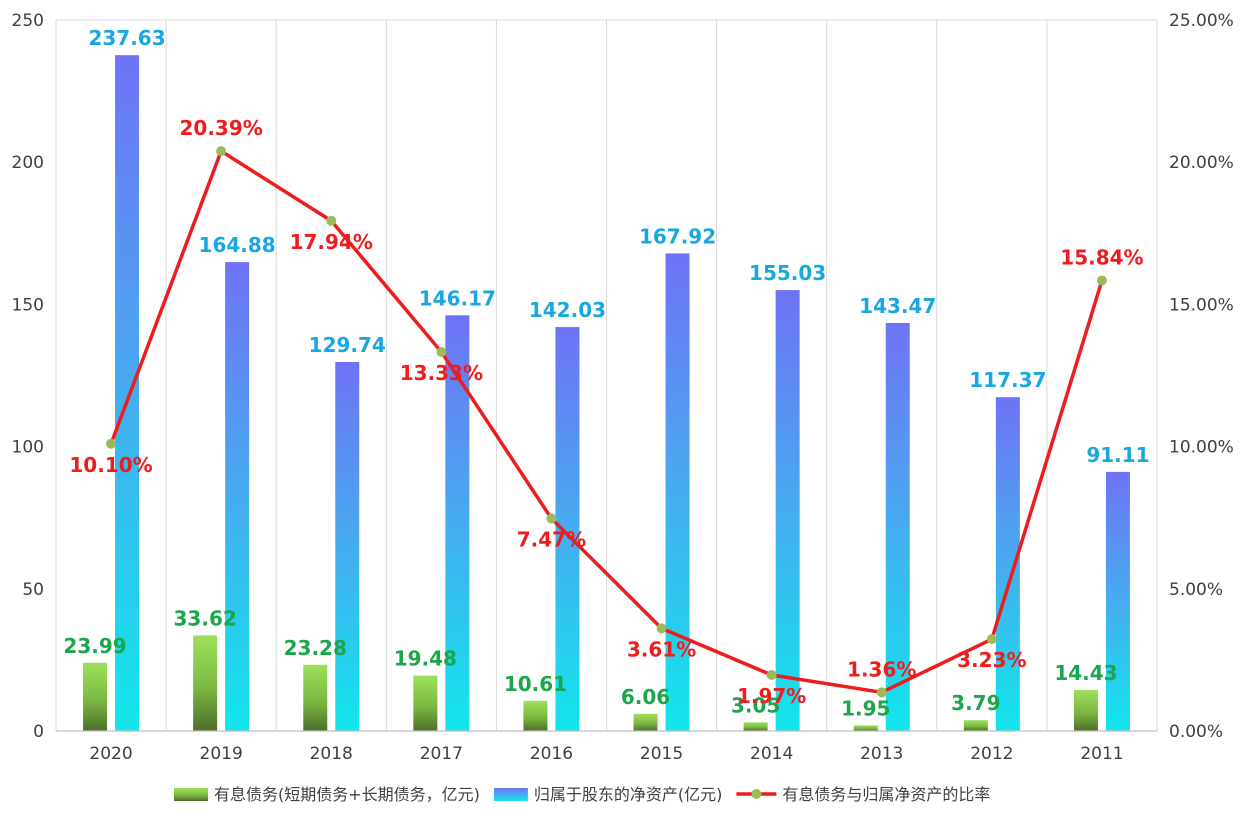 The image size is (1246, 820). Describe the element at coordinates (38, 732) in the screenshot. I see `y-left-tick: 0` at that location.